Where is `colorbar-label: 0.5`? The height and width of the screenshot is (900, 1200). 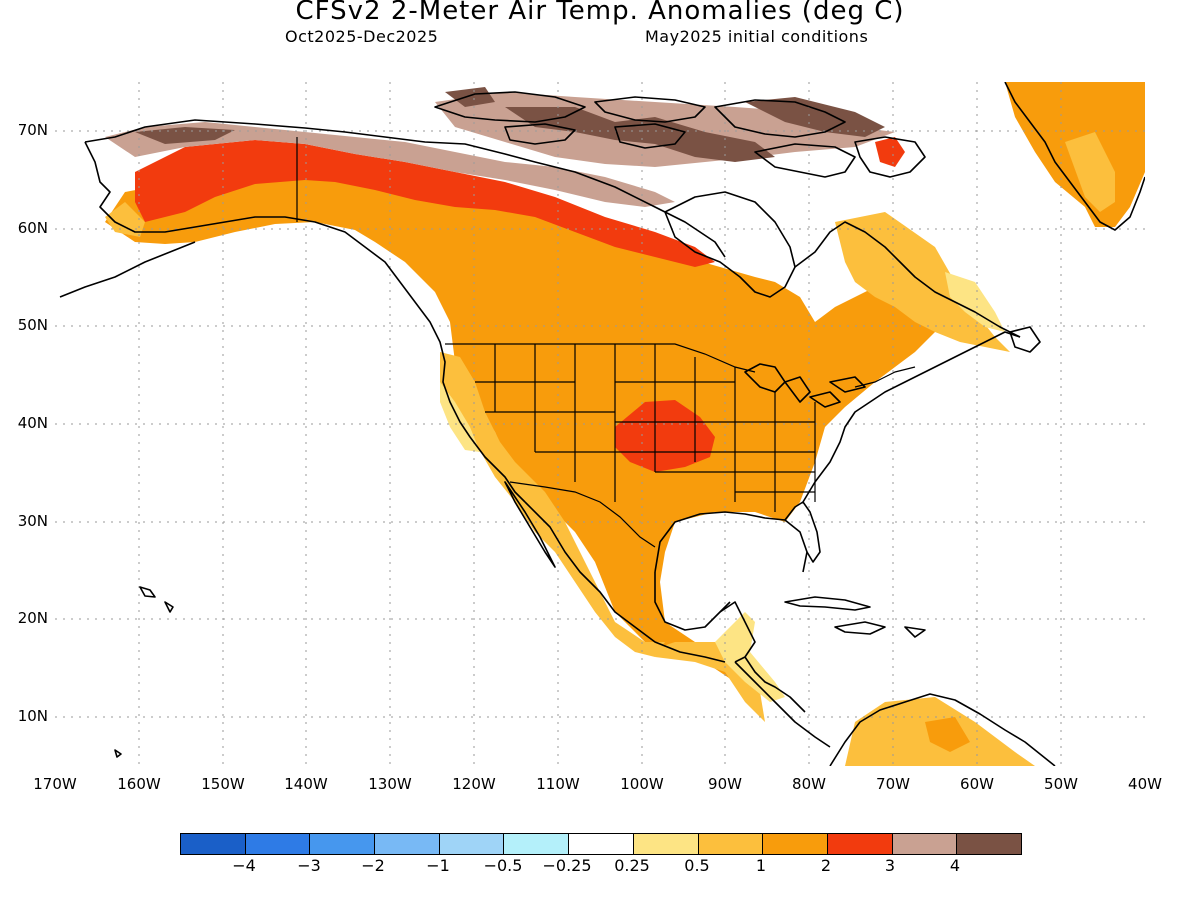
colorbar-label: 0.5 is located at coordinates (697, 865).